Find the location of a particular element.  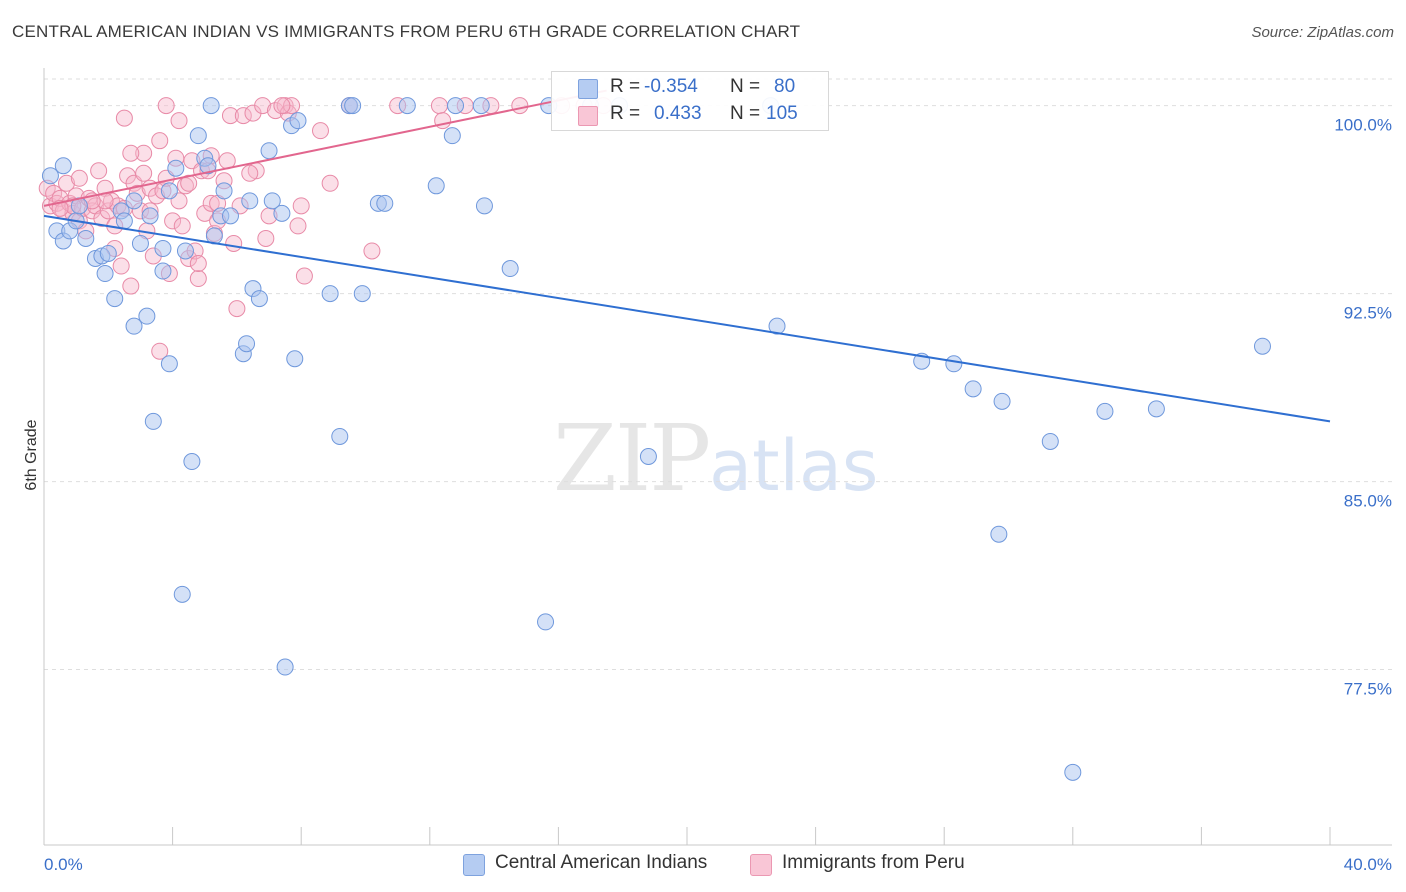

legend-label: Immigrants from Peru is located at coordinates (873, 862).